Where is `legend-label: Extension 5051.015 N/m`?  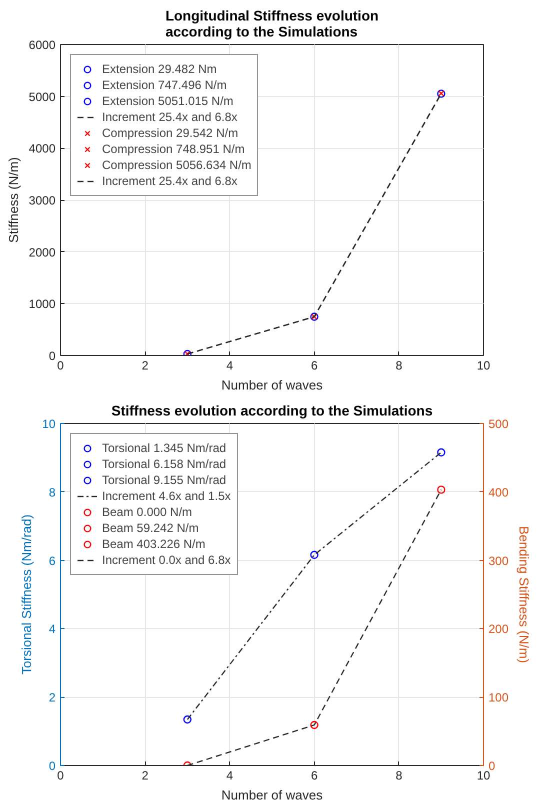
legend-label: Extension 5051.015 N/m is located at coordinates (168, 101).